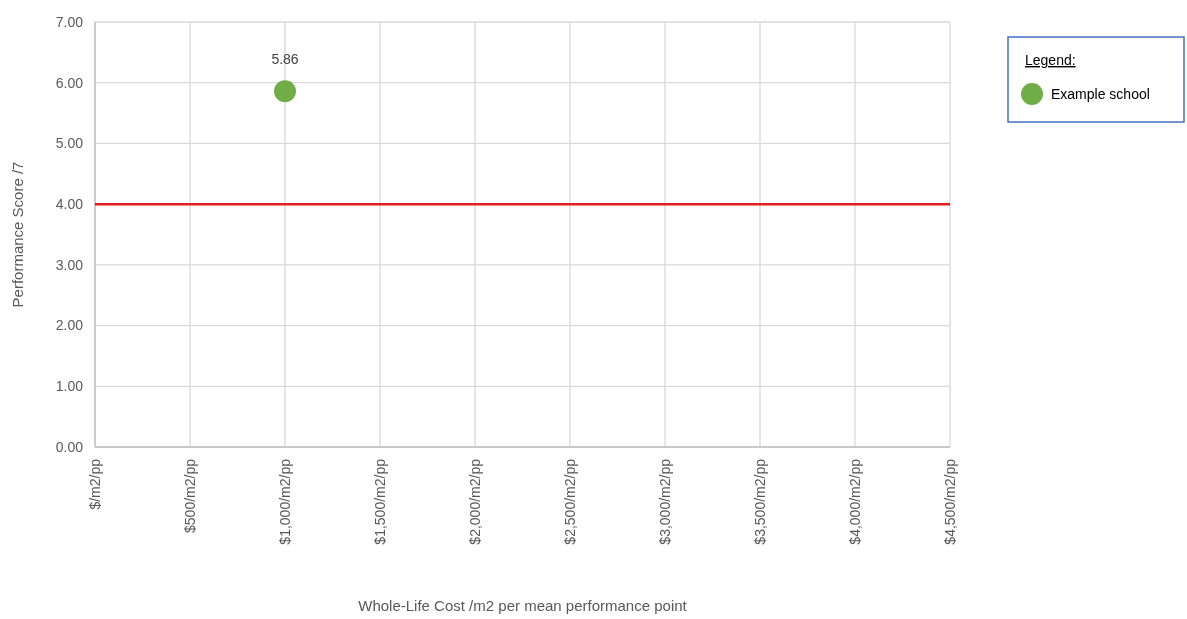  Describe the element at coordinates (474, 501) in the screenshot. I see `x-tick-label: $2,000/m2/pp` at that location.